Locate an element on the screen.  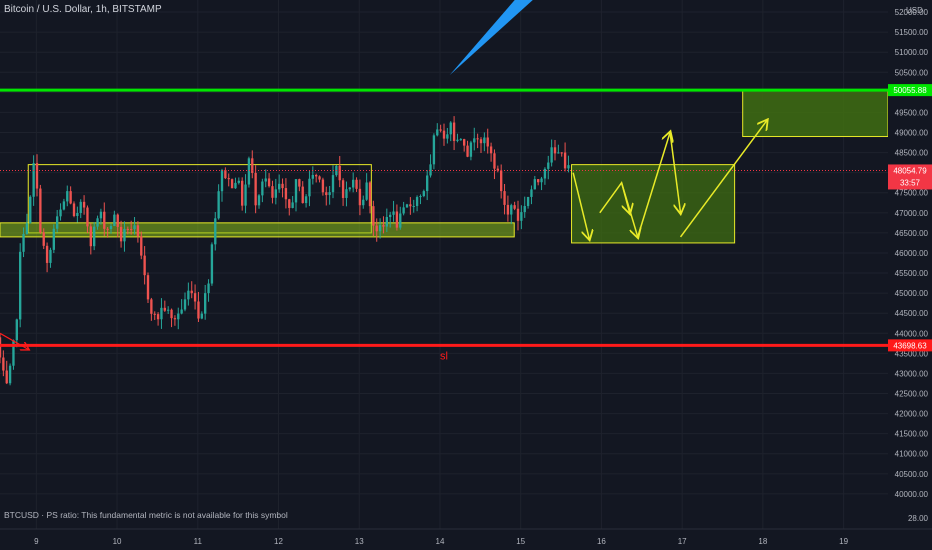
price-tick-label: 52000.00 is located at coordinates (912, 12).